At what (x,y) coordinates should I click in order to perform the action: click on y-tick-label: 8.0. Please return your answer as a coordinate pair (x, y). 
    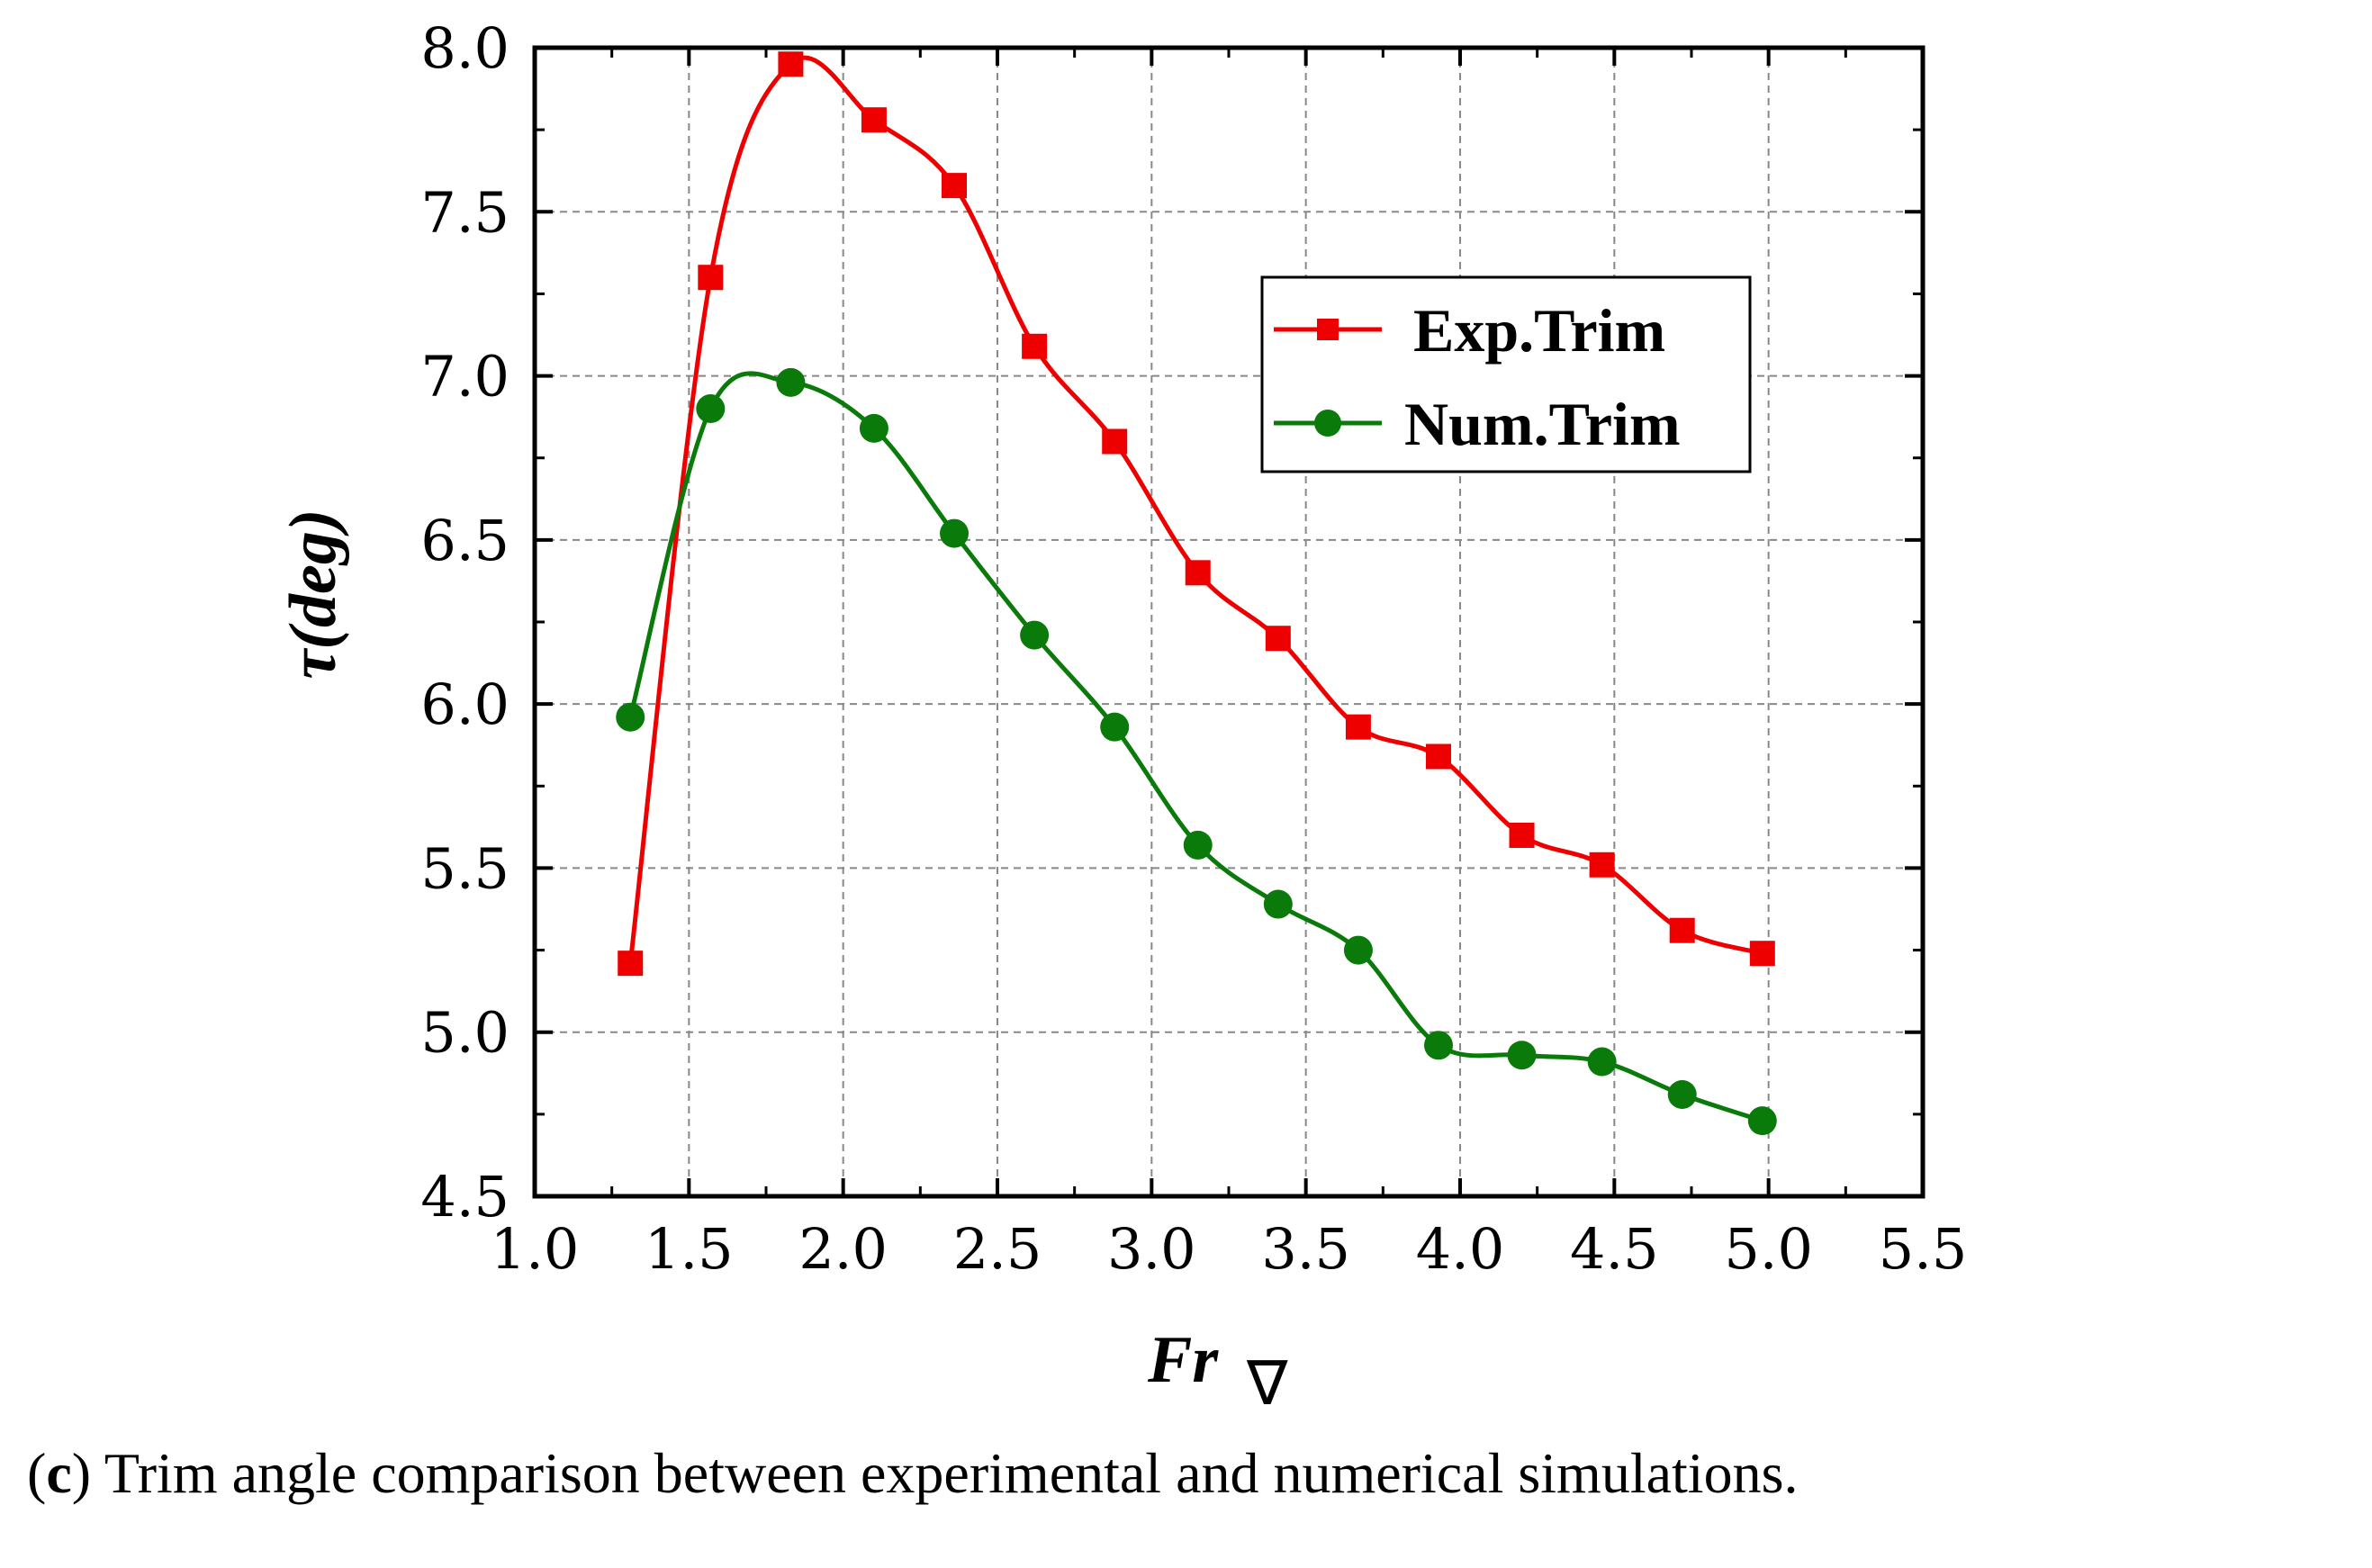
    Looking at the image, I should click on (465, 48).